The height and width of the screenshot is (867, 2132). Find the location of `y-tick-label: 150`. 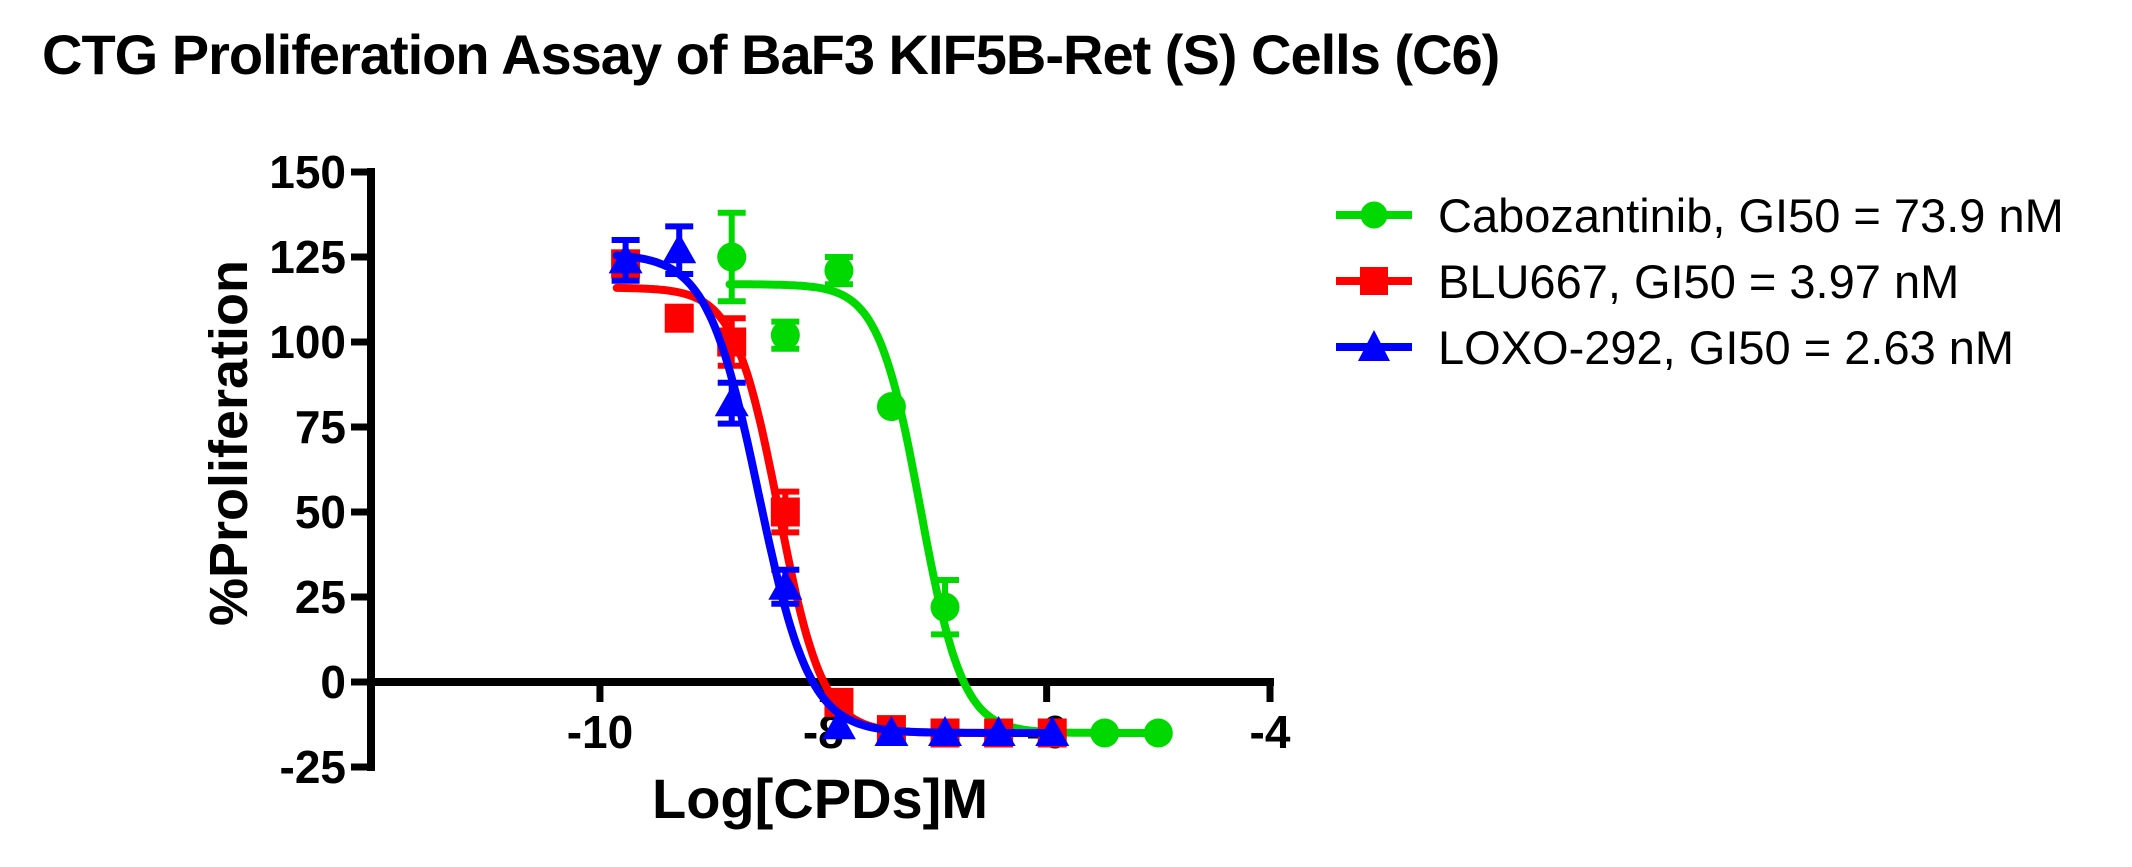

y-tick-label: 150 is located at coordinates (307, 172).